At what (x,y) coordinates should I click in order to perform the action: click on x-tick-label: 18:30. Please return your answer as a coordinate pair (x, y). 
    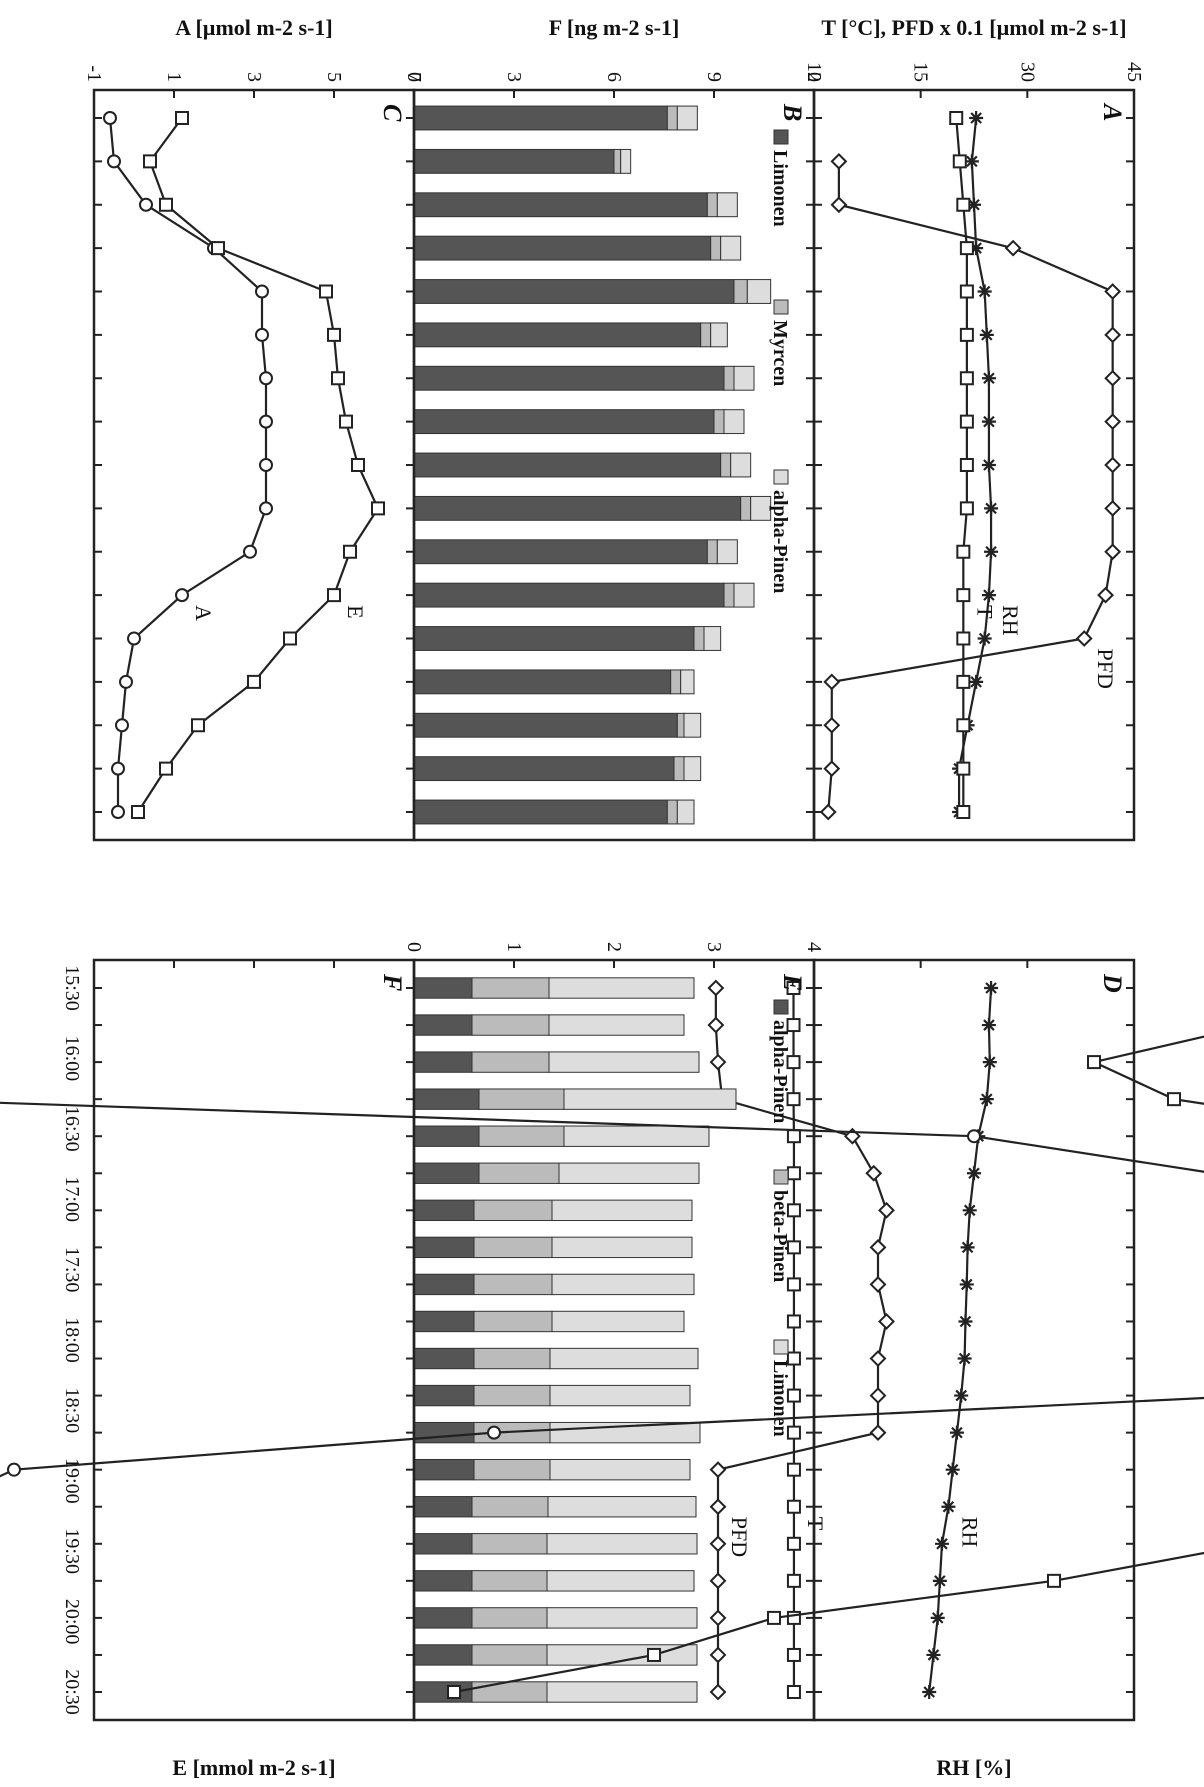
    Looking at the image, I should click on (72, 1411).